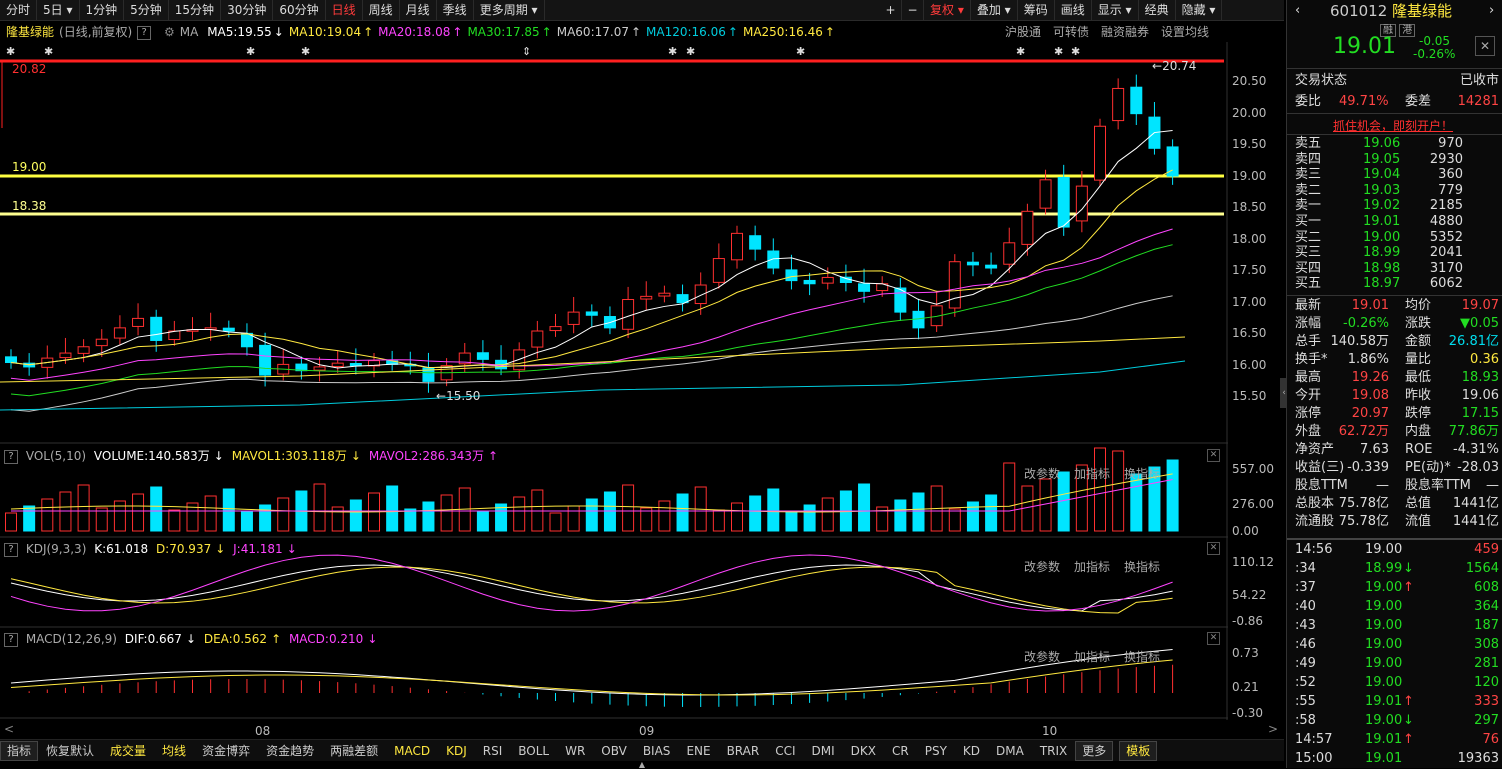 This screenshot has height=769, width=1502. Describe the element at coordinates (509, 10) in the screenshot. I see `period-tab-11: 更多周期 ▾` at that location.